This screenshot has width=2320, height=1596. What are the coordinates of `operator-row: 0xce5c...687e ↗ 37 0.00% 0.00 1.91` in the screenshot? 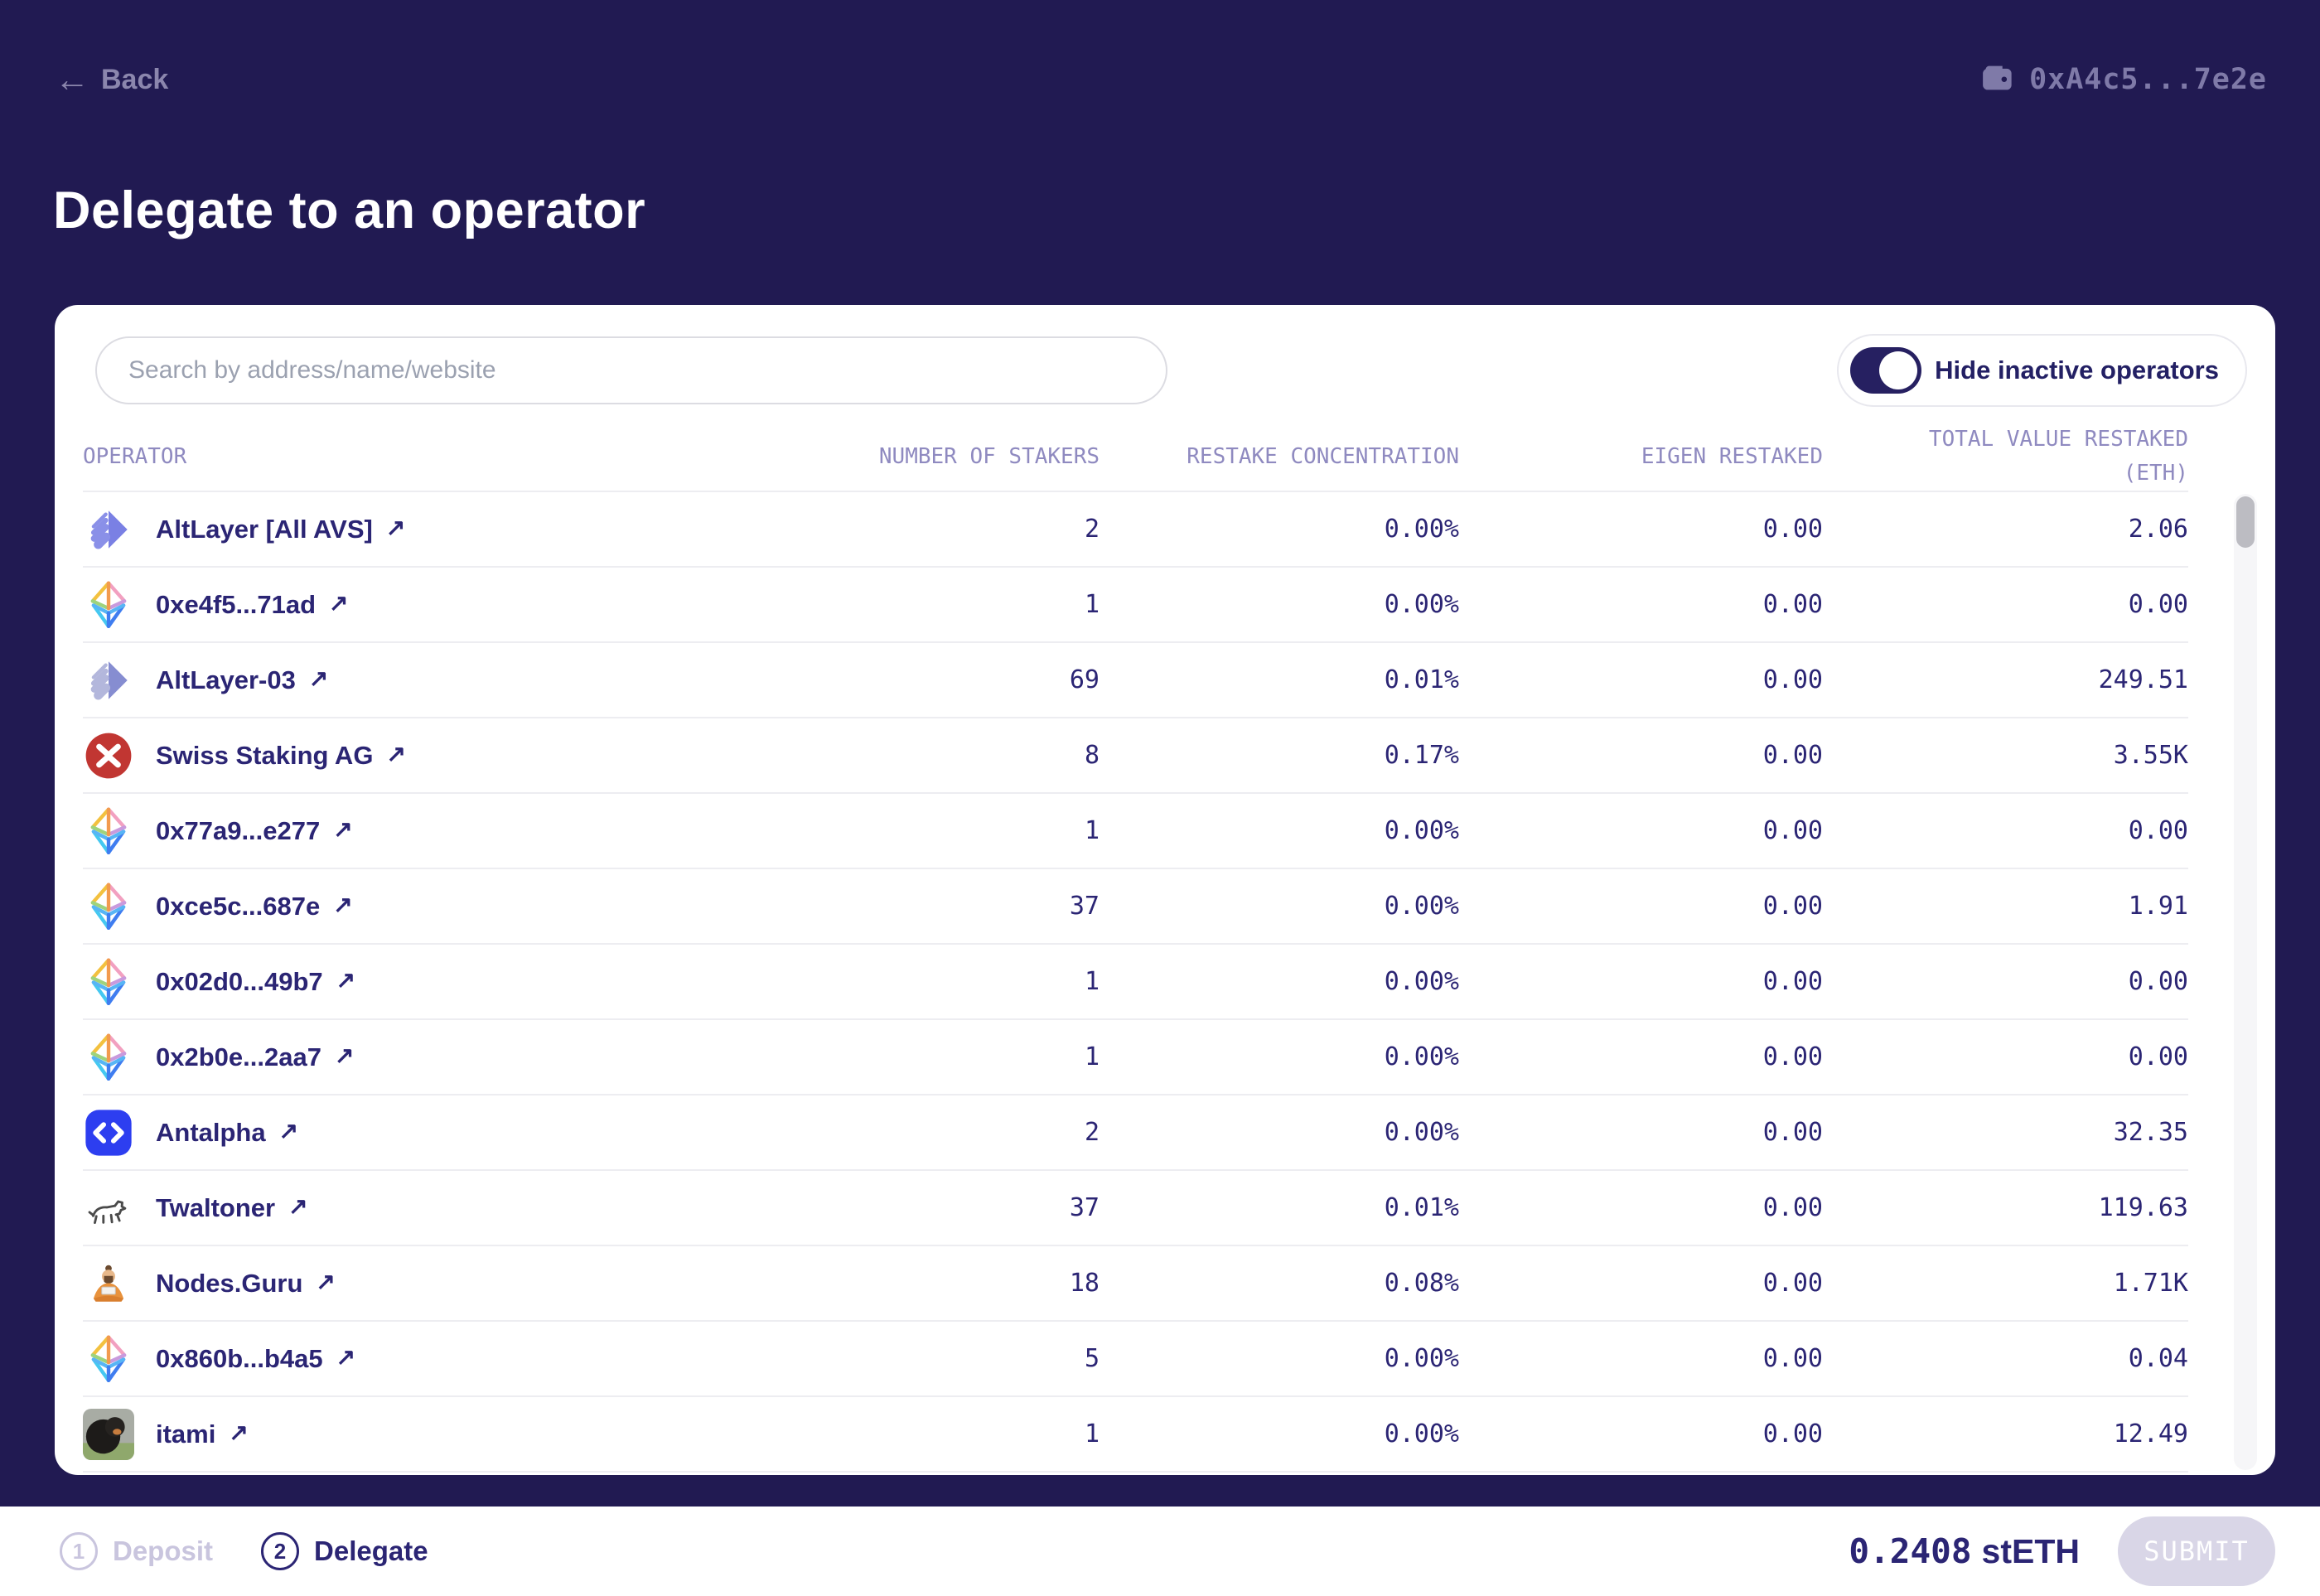 It's located at (1135, 907).